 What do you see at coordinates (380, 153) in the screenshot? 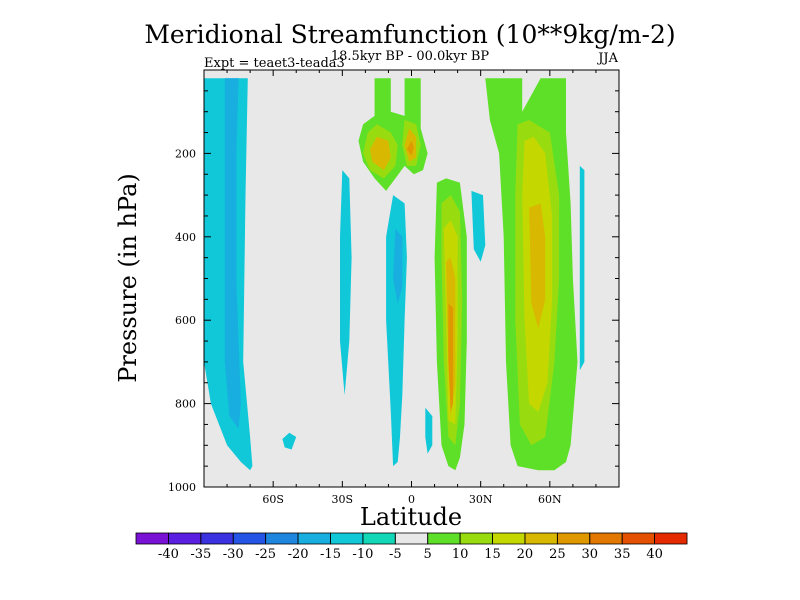
I see `contour-upper-cell-a-core` at bounding box center [380, 153].